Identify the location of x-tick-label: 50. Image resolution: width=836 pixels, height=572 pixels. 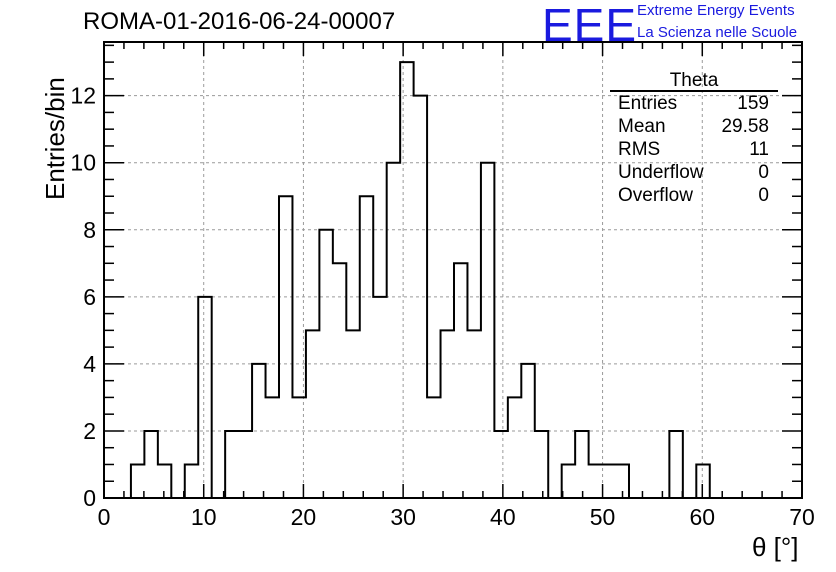
(603, 517).